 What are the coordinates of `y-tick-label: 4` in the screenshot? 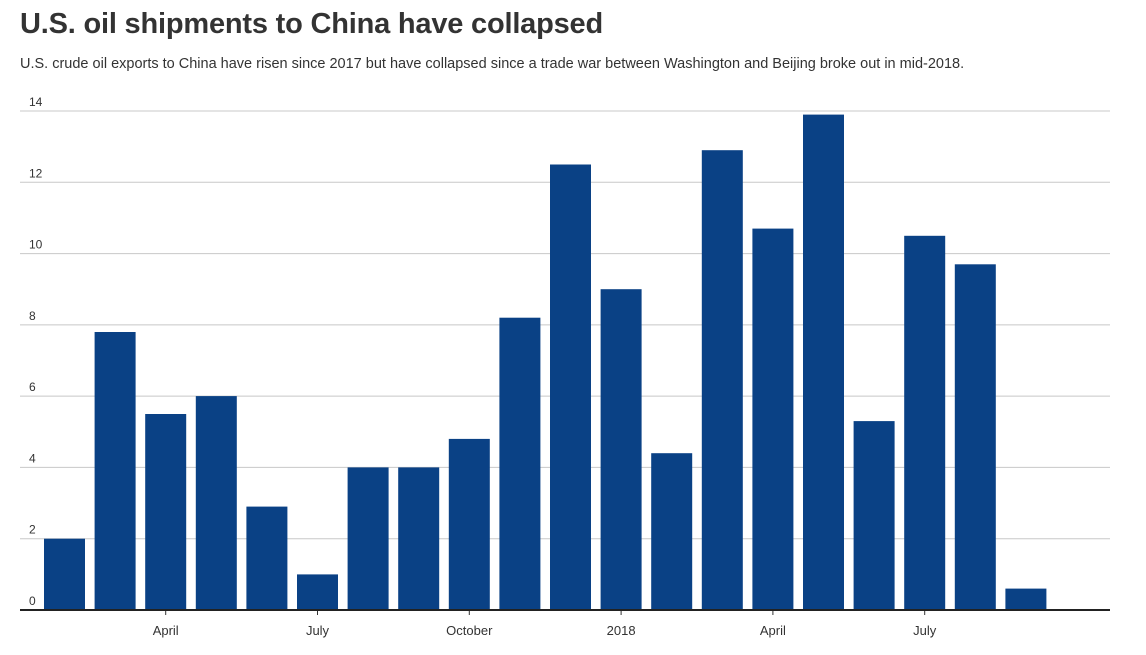 It's located at (32, 458).